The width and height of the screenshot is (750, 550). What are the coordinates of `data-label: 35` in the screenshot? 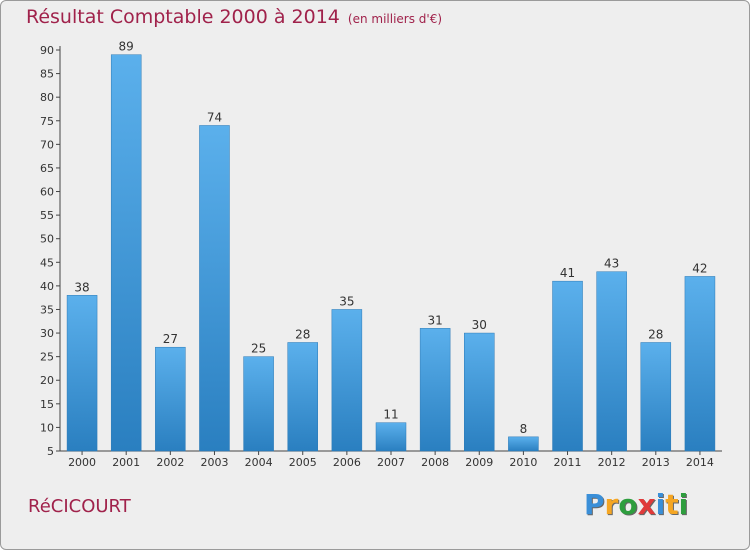 It's located at (346, 301).